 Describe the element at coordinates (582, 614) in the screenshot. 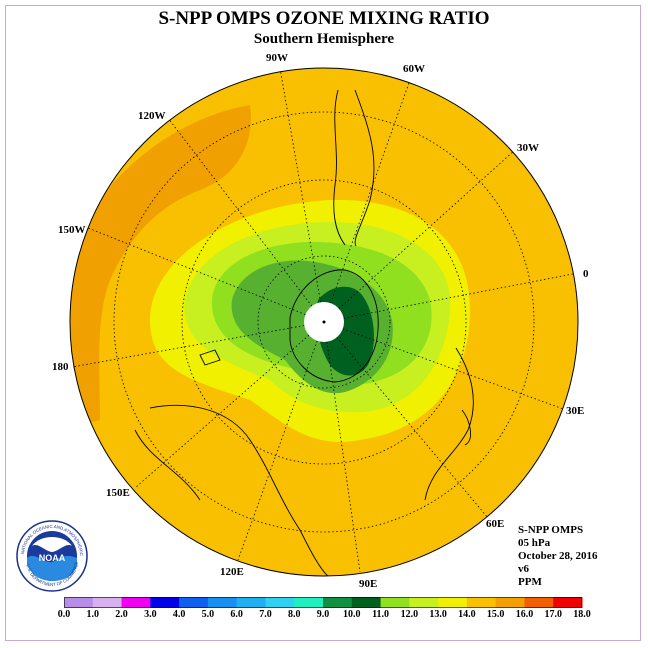

I see `colorbar-tick-label: 18.0` at that location.